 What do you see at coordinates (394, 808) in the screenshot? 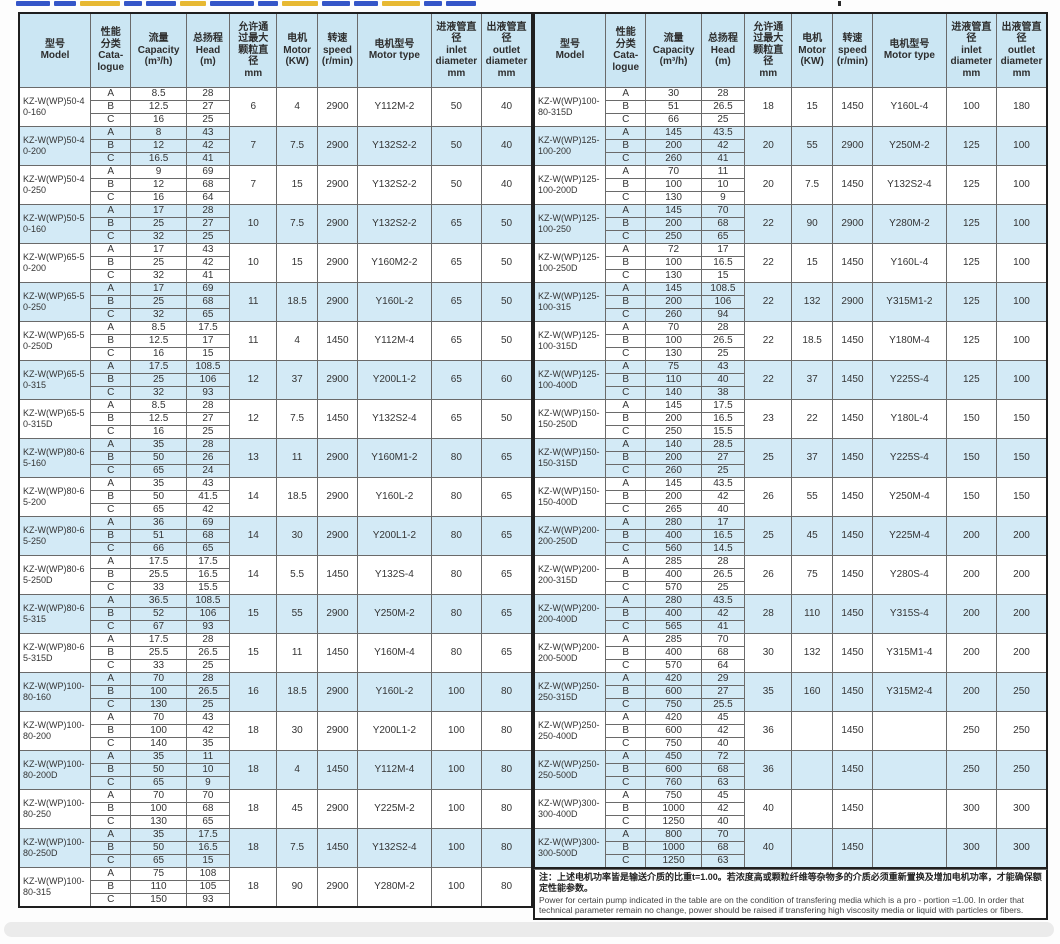
I see `motor-type-cell: Y225M-2` at bounding box center [394, 808].